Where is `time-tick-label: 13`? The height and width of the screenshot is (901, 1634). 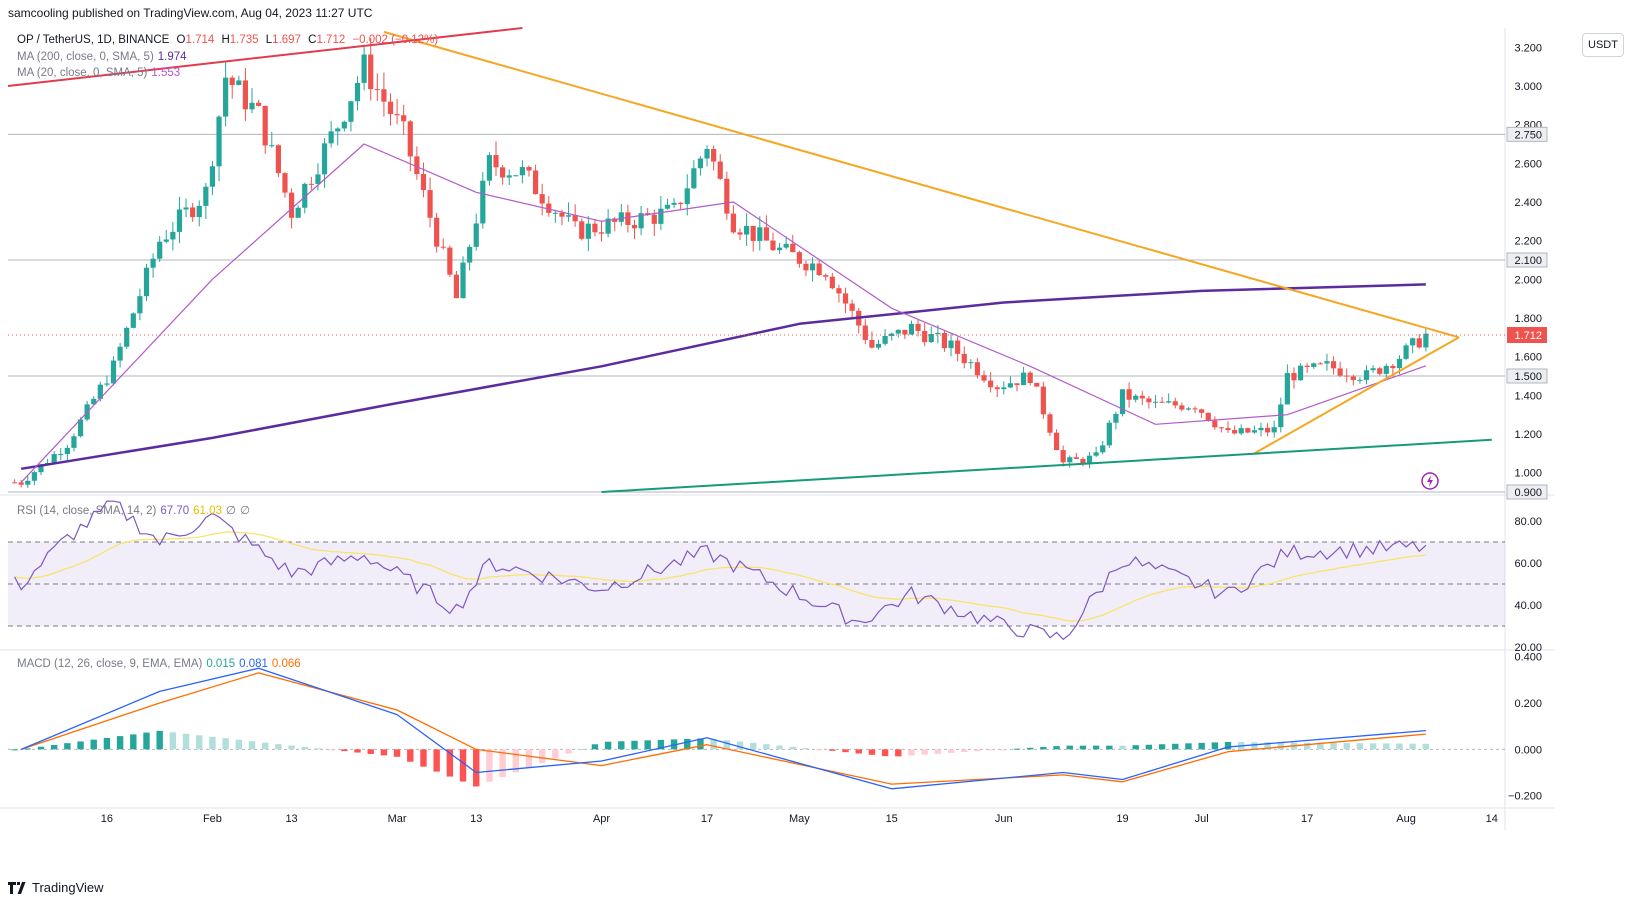
time-tick-label: 13 is located at coordinates (476, 819).